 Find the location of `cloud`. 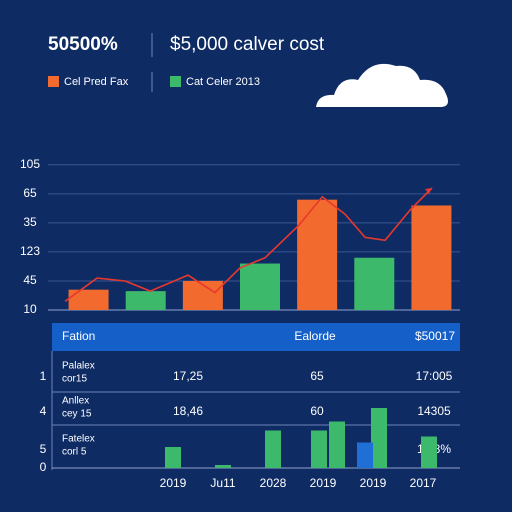

cloud is located at coordinates (382, 85).